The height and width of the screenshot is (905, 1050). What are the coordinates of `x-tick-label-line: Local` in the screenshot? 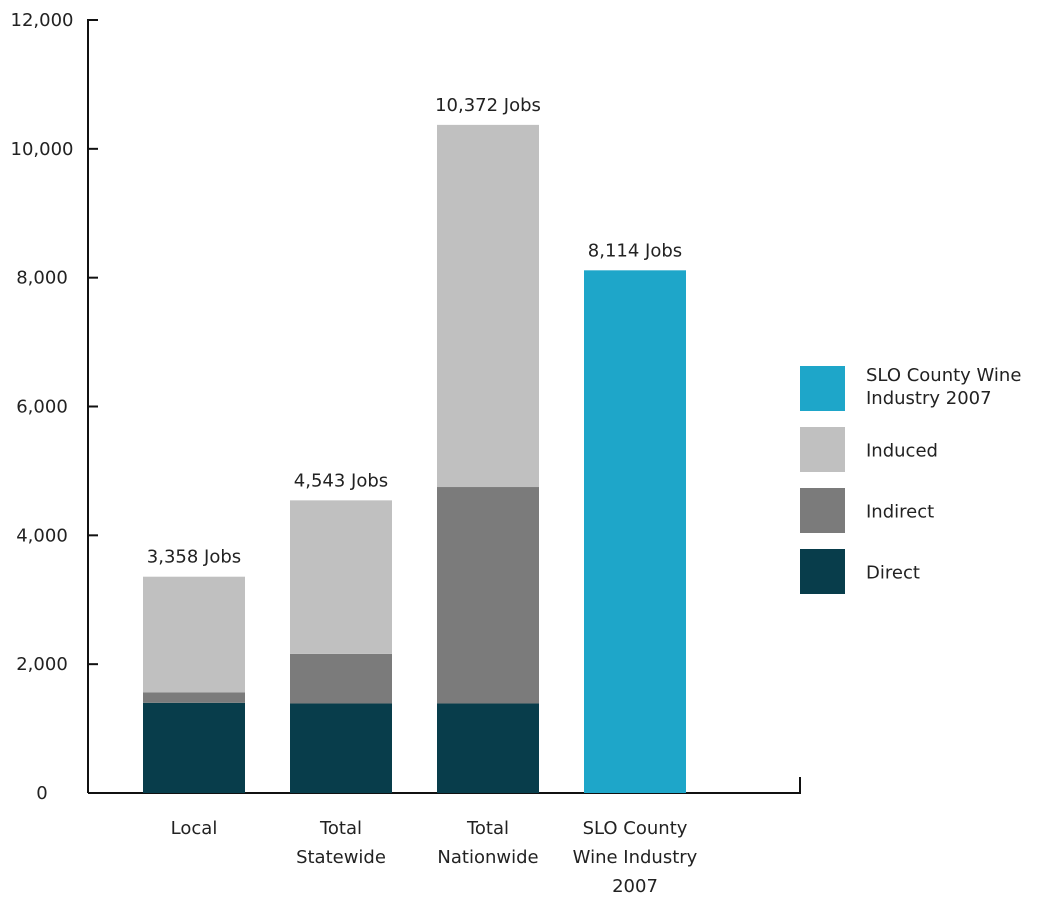 It's located at (194, 828).